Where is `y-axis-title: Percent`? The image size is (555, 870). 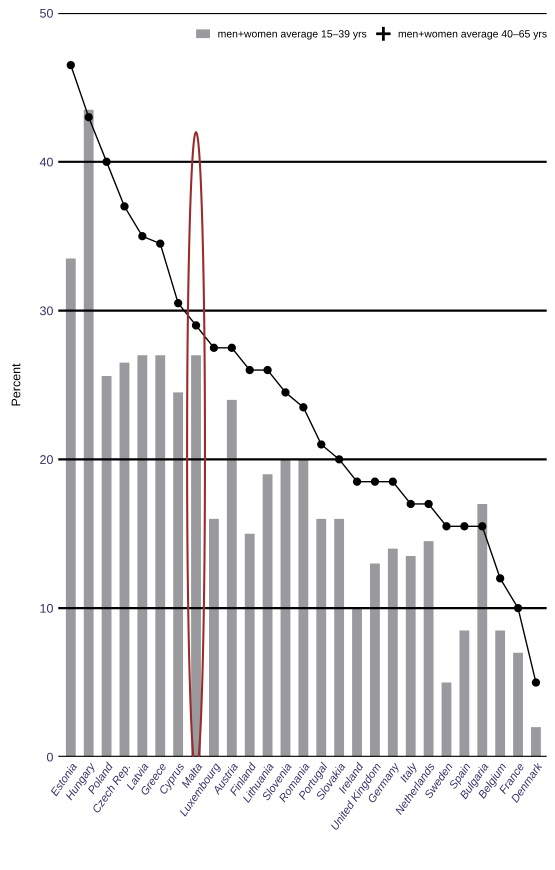
y-axis-title: Percent is located at coordinates (16, 385).